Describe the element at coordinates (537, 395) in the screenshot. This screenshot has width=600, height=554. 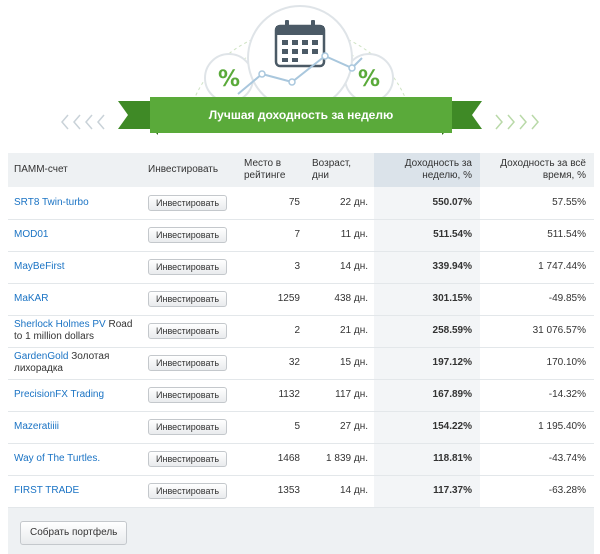
I see `all-time-return: -14.32%` at that location.